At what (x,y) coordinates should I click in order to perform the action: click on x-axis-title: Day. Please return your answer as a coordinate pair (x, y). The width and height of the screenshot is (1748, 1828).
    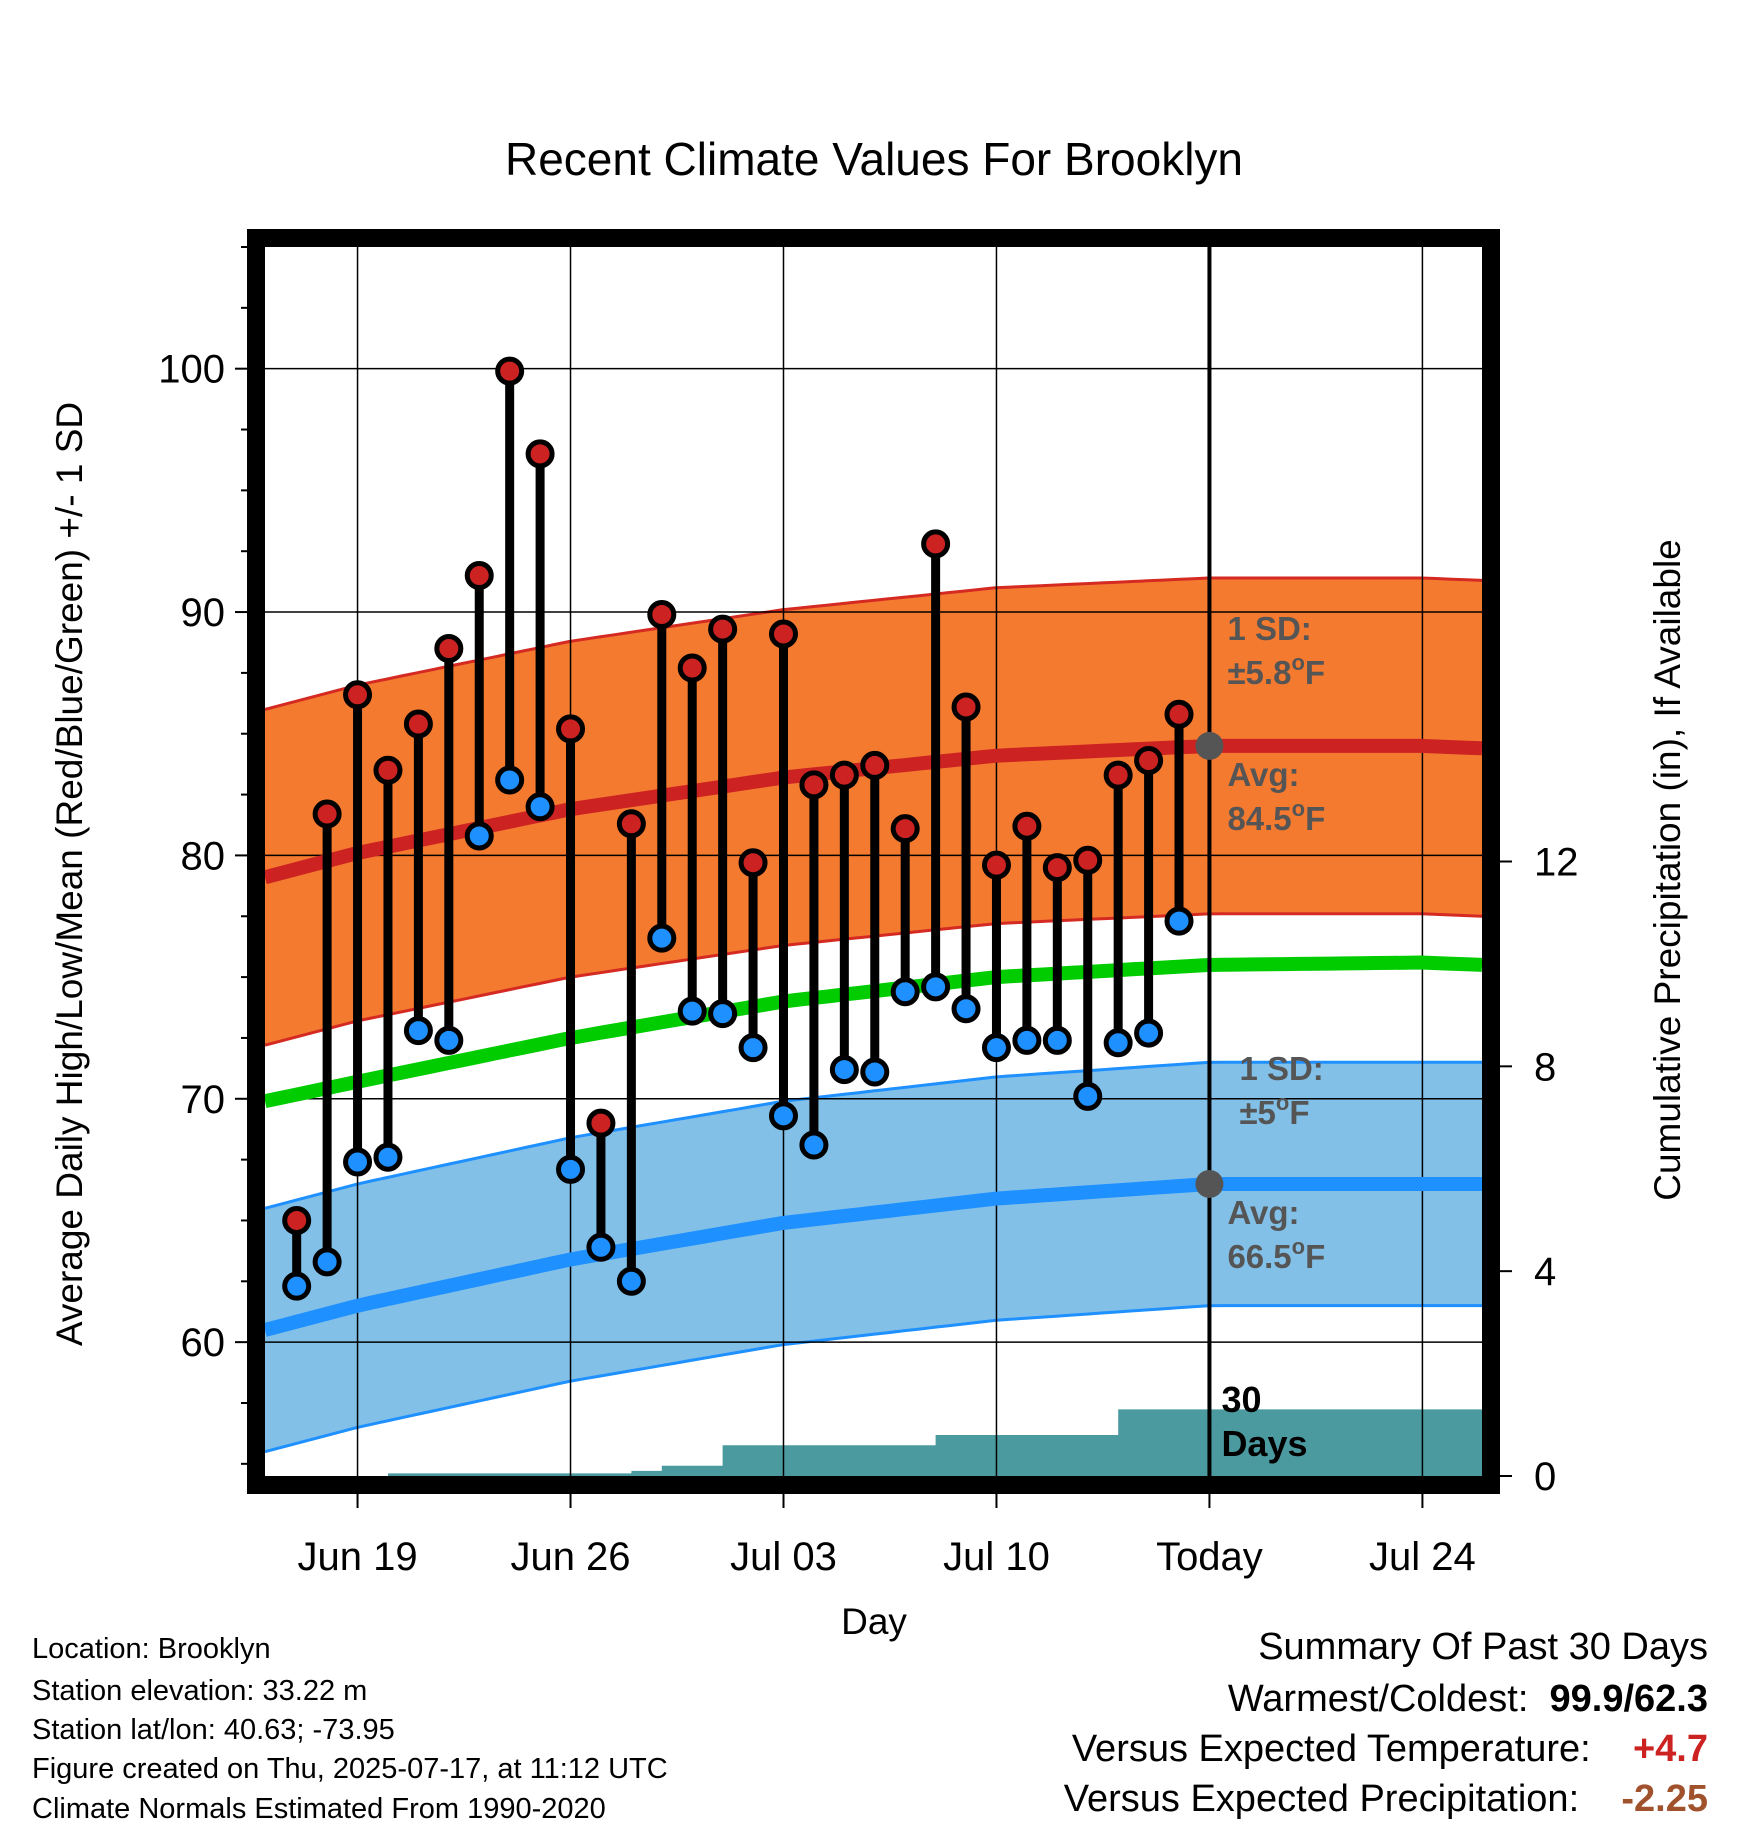
    Looking at the image, I should click on (874, 1621).